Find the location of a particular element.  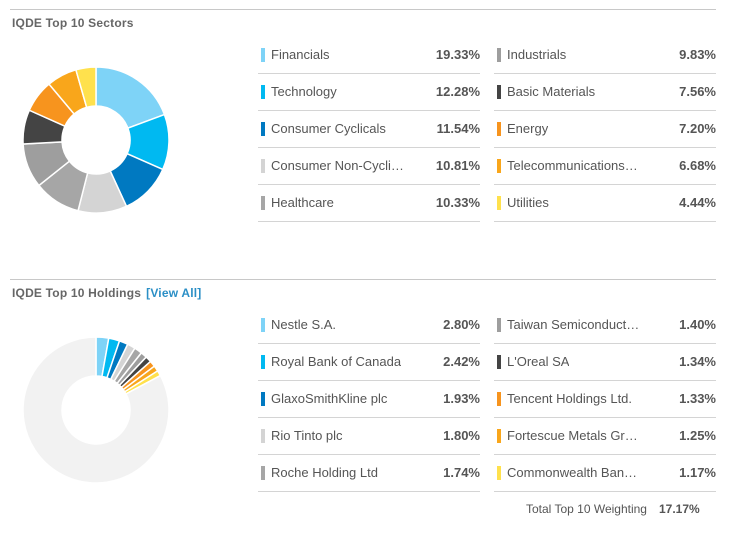

total-weighting-label: Total Top 10 Weighting is located at coordinates (586, 509).